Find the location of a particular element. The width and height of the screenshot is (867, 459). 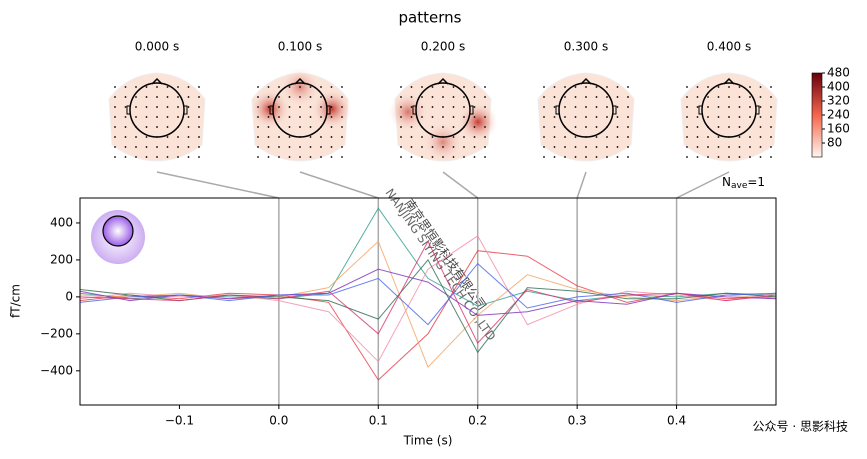

trace is located at coordinates (428, 294).